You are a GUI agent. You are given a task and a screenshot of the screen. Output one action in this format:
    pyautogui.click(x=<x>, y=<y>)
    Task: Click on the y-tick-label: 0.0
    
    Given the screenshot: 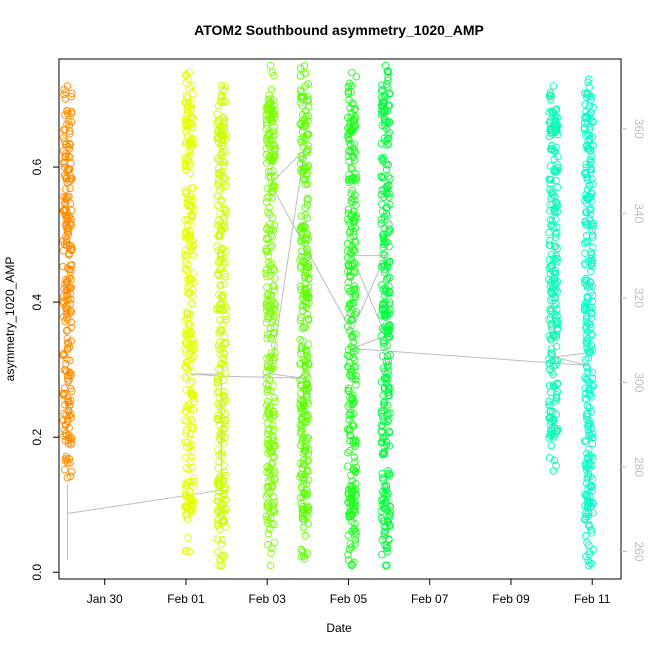 What is the action you would take?
    pyautogui.click(x=37, y=572)
    